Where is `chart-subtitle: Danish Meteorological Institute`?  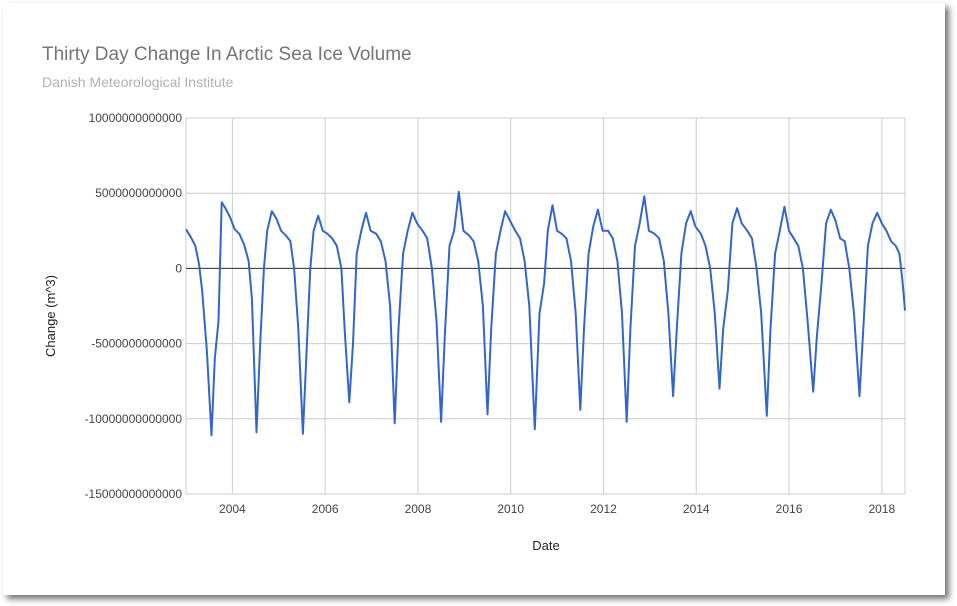
chart-subtitle: Danish Meteorological Institute is located at coordinates (138, 82).